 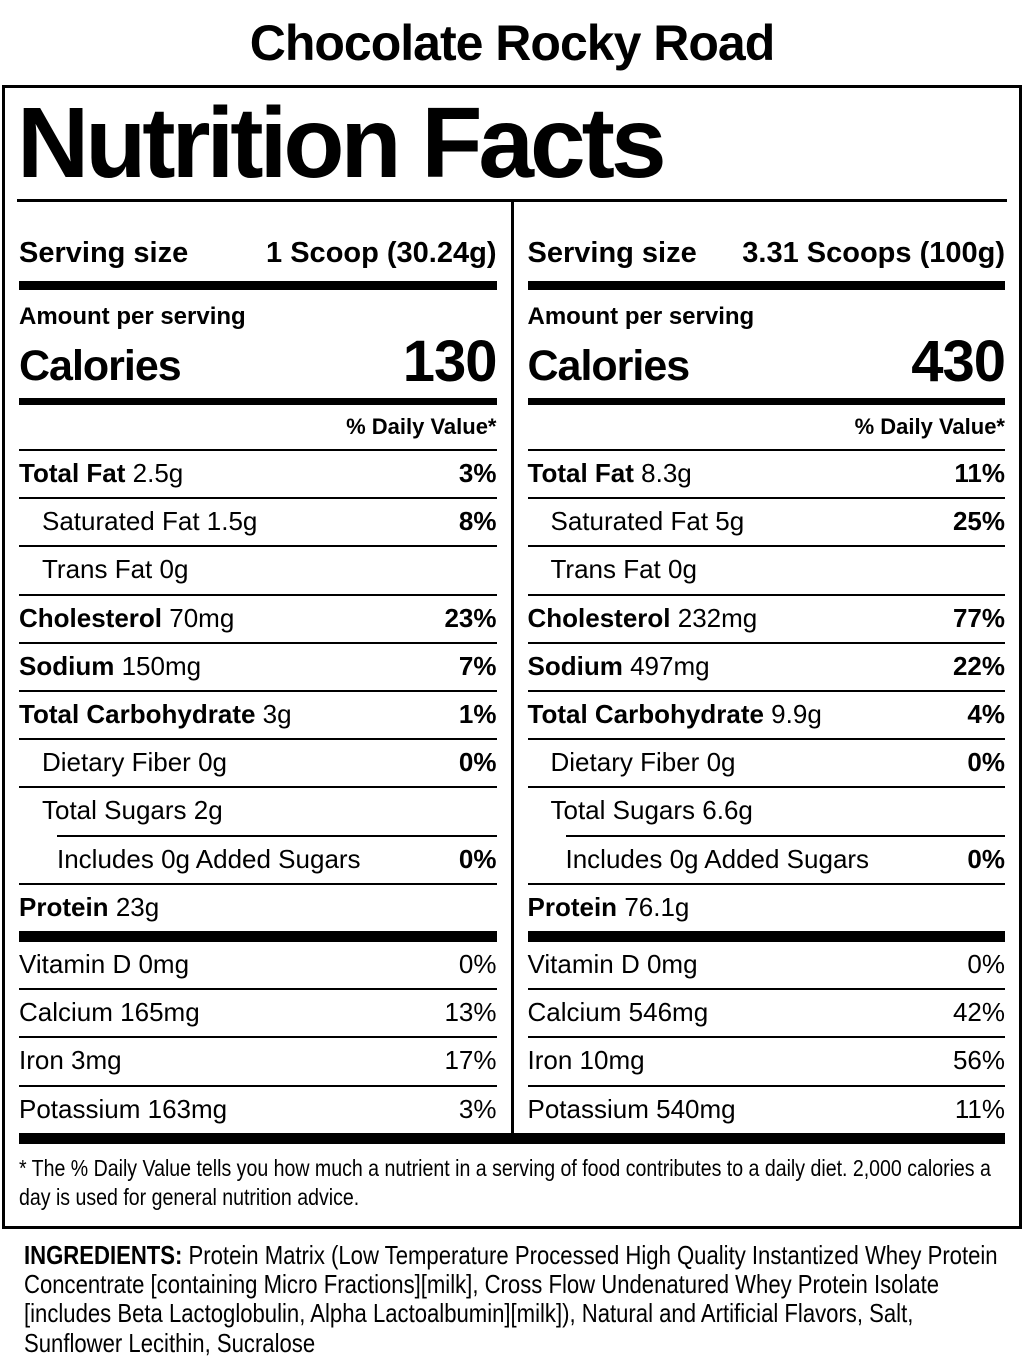 I want to click on daily-value-header: % Daily Value*, so click(x=929, y=426).